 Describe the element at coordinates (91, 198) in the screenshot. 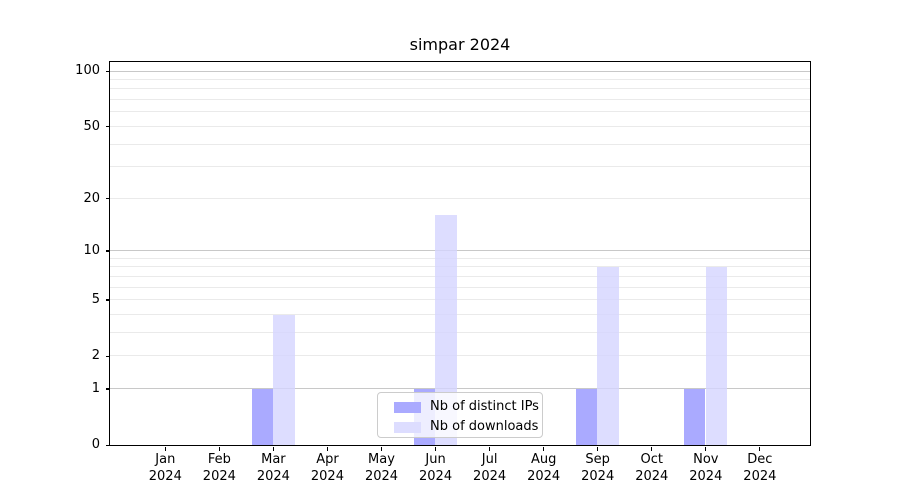

I see `y-tick-label: 20` at that location.